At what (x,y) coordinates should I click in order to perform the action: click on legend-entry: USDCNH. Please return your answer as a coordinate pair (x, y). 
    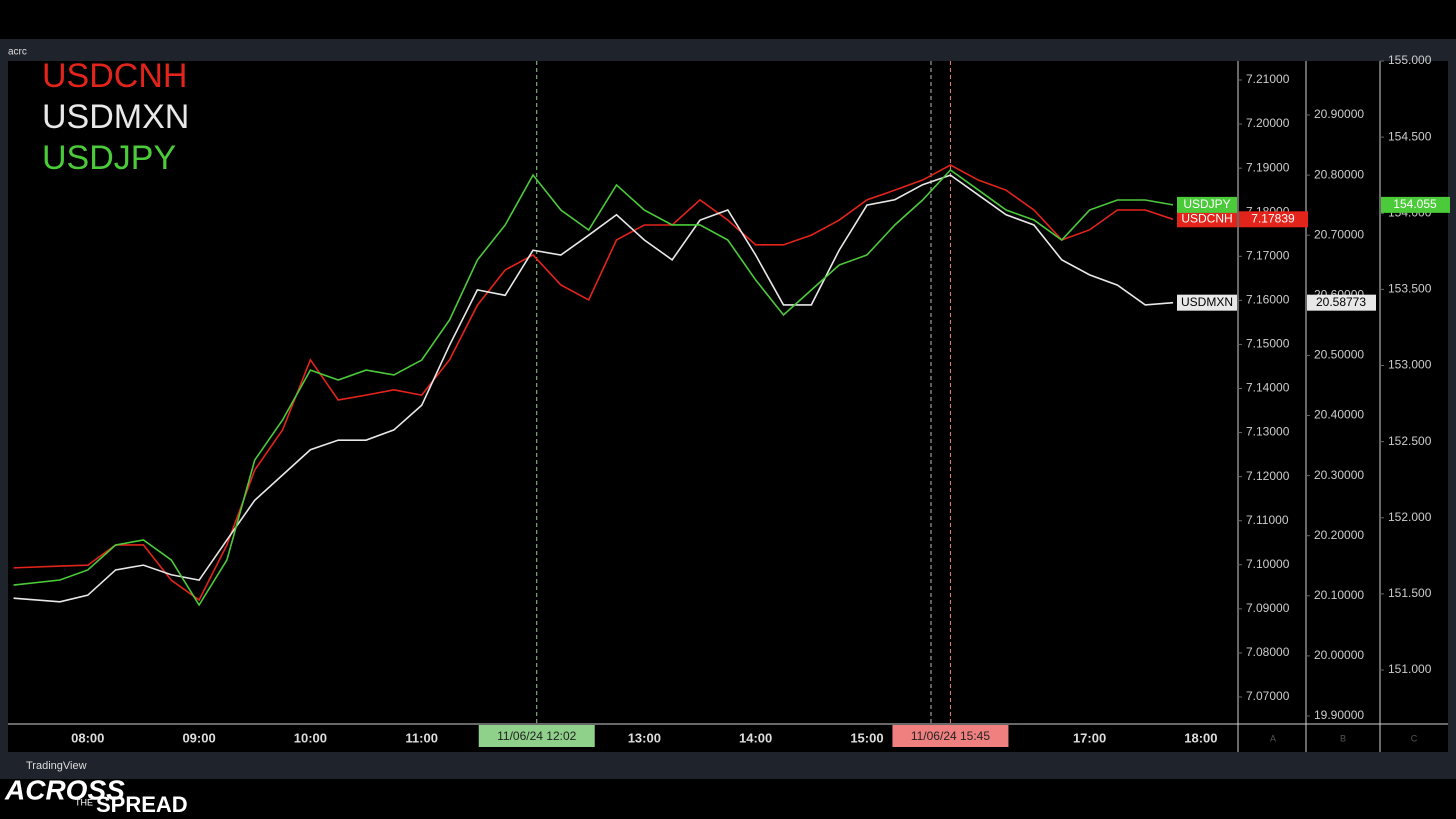
    Looking at the image, I should click on (114, 76).